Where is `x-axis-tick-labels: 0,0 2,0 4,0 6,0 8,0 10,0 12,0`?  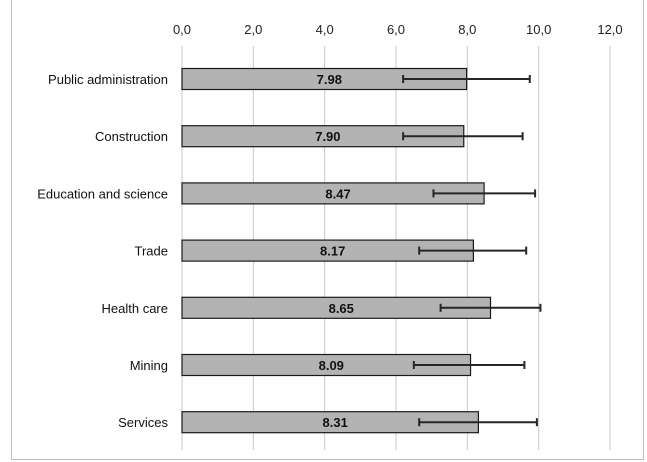
x-axis-tick-labels: 0,0 2,0 4,0 6,0 8,0 10,0 12,0 is located at coordinates (398, 29).